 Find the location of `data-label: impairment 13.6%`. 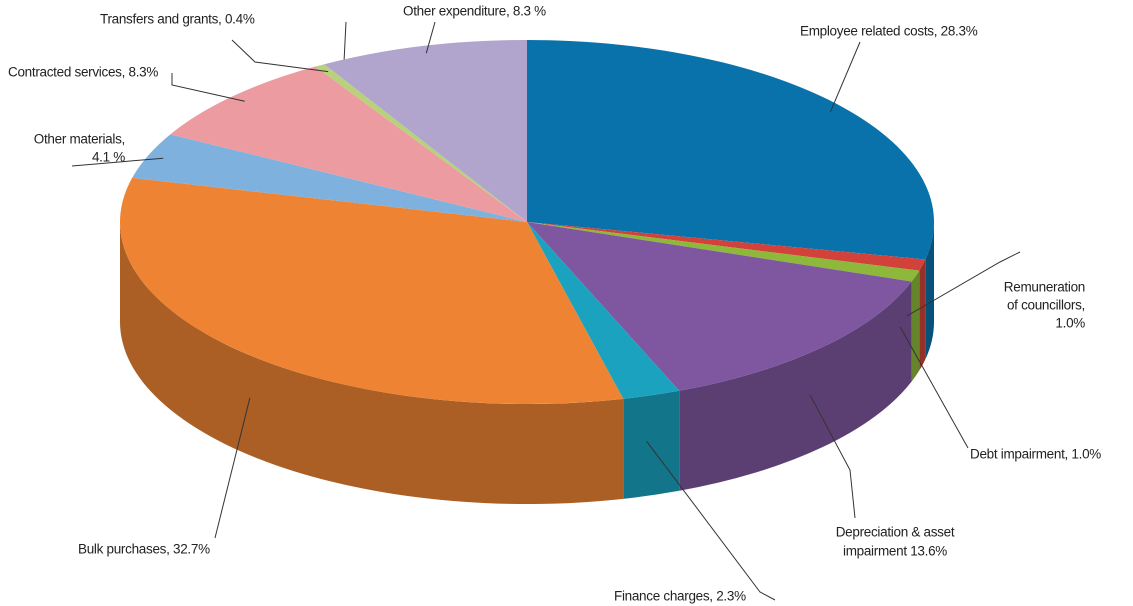

data-label: impairment 13.6% is located at coordinates (895, 551).